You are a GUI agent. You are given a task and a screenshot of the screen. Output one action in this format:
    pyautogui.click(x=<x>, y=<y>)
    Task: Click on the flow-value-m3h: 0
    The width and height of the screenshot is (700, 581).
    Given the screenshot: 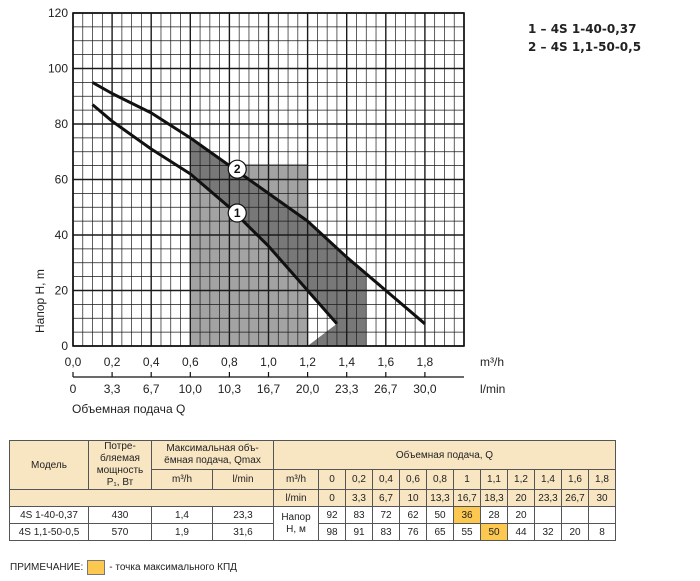 What is the action you would take?
    pyautogui.click(x=332, y=479)
    